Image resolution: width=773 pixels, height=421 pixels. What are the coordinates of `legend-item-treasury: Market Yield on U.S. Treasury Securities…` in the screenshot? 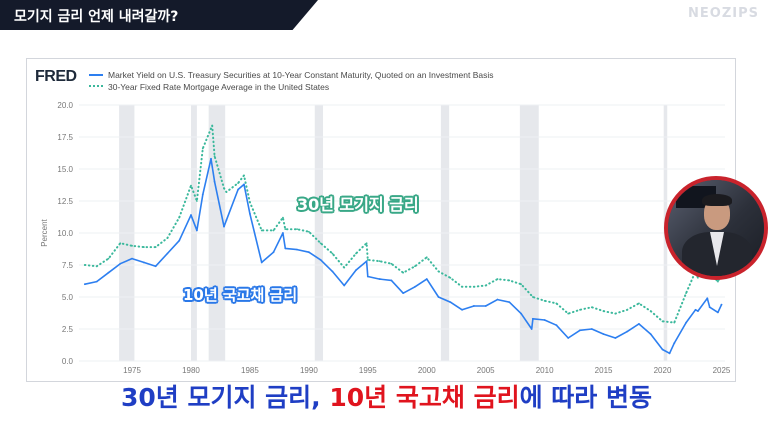 It's located at (291, 75).